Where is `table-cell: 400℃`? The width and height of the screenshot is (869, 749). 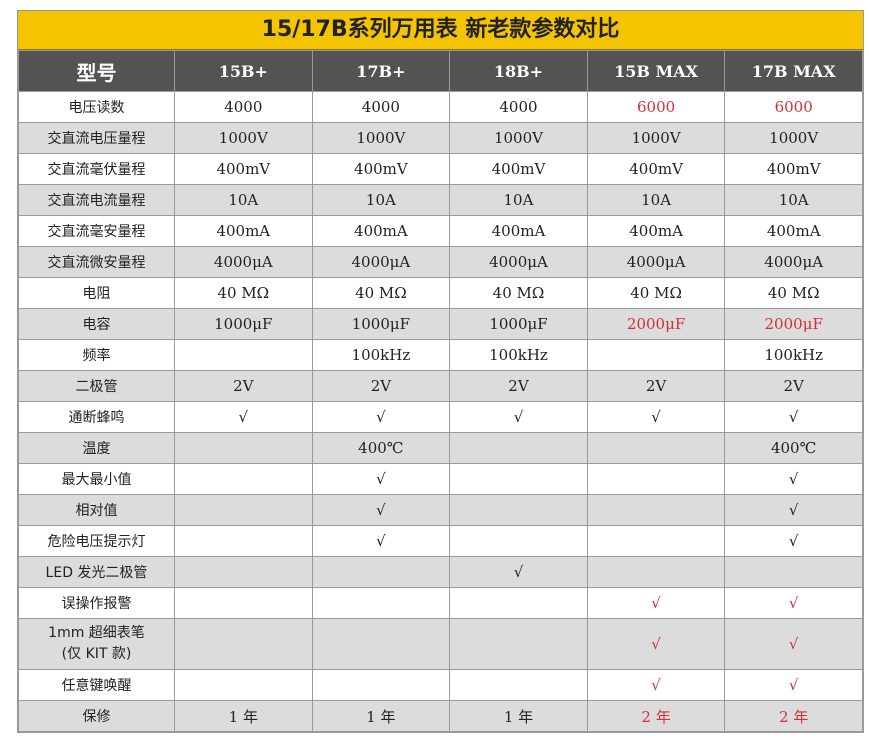
table-cell: 400℃ is located at coordinates (381, 448).